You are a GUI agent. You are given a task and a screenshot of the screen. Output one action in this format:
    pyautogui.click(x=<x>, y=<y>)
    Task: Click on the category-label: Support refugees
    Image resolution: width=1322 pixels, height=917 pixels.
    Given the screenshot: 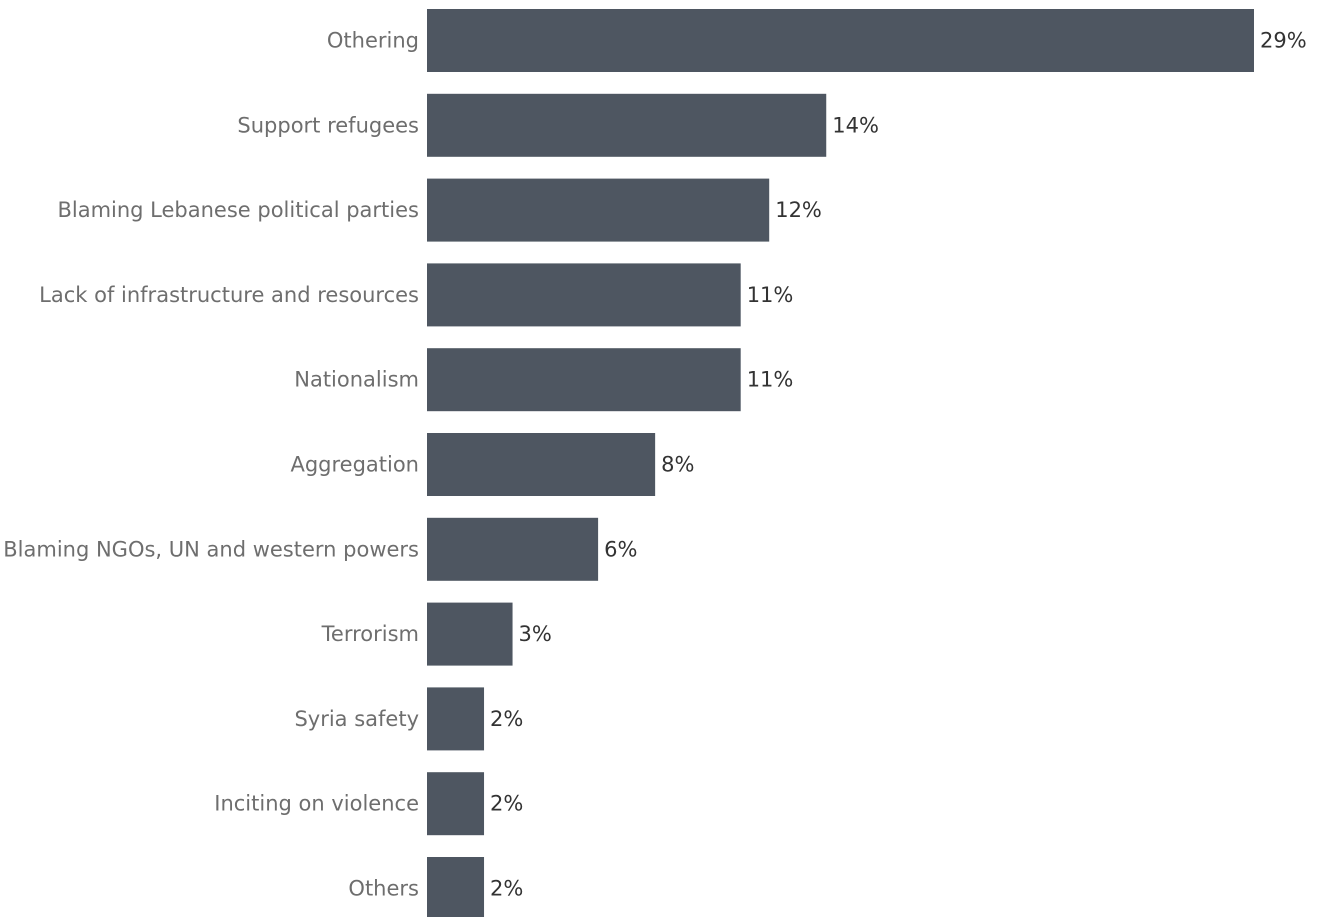 What is the action you would take?
    pyautogui.click(x=328, y=125)
    